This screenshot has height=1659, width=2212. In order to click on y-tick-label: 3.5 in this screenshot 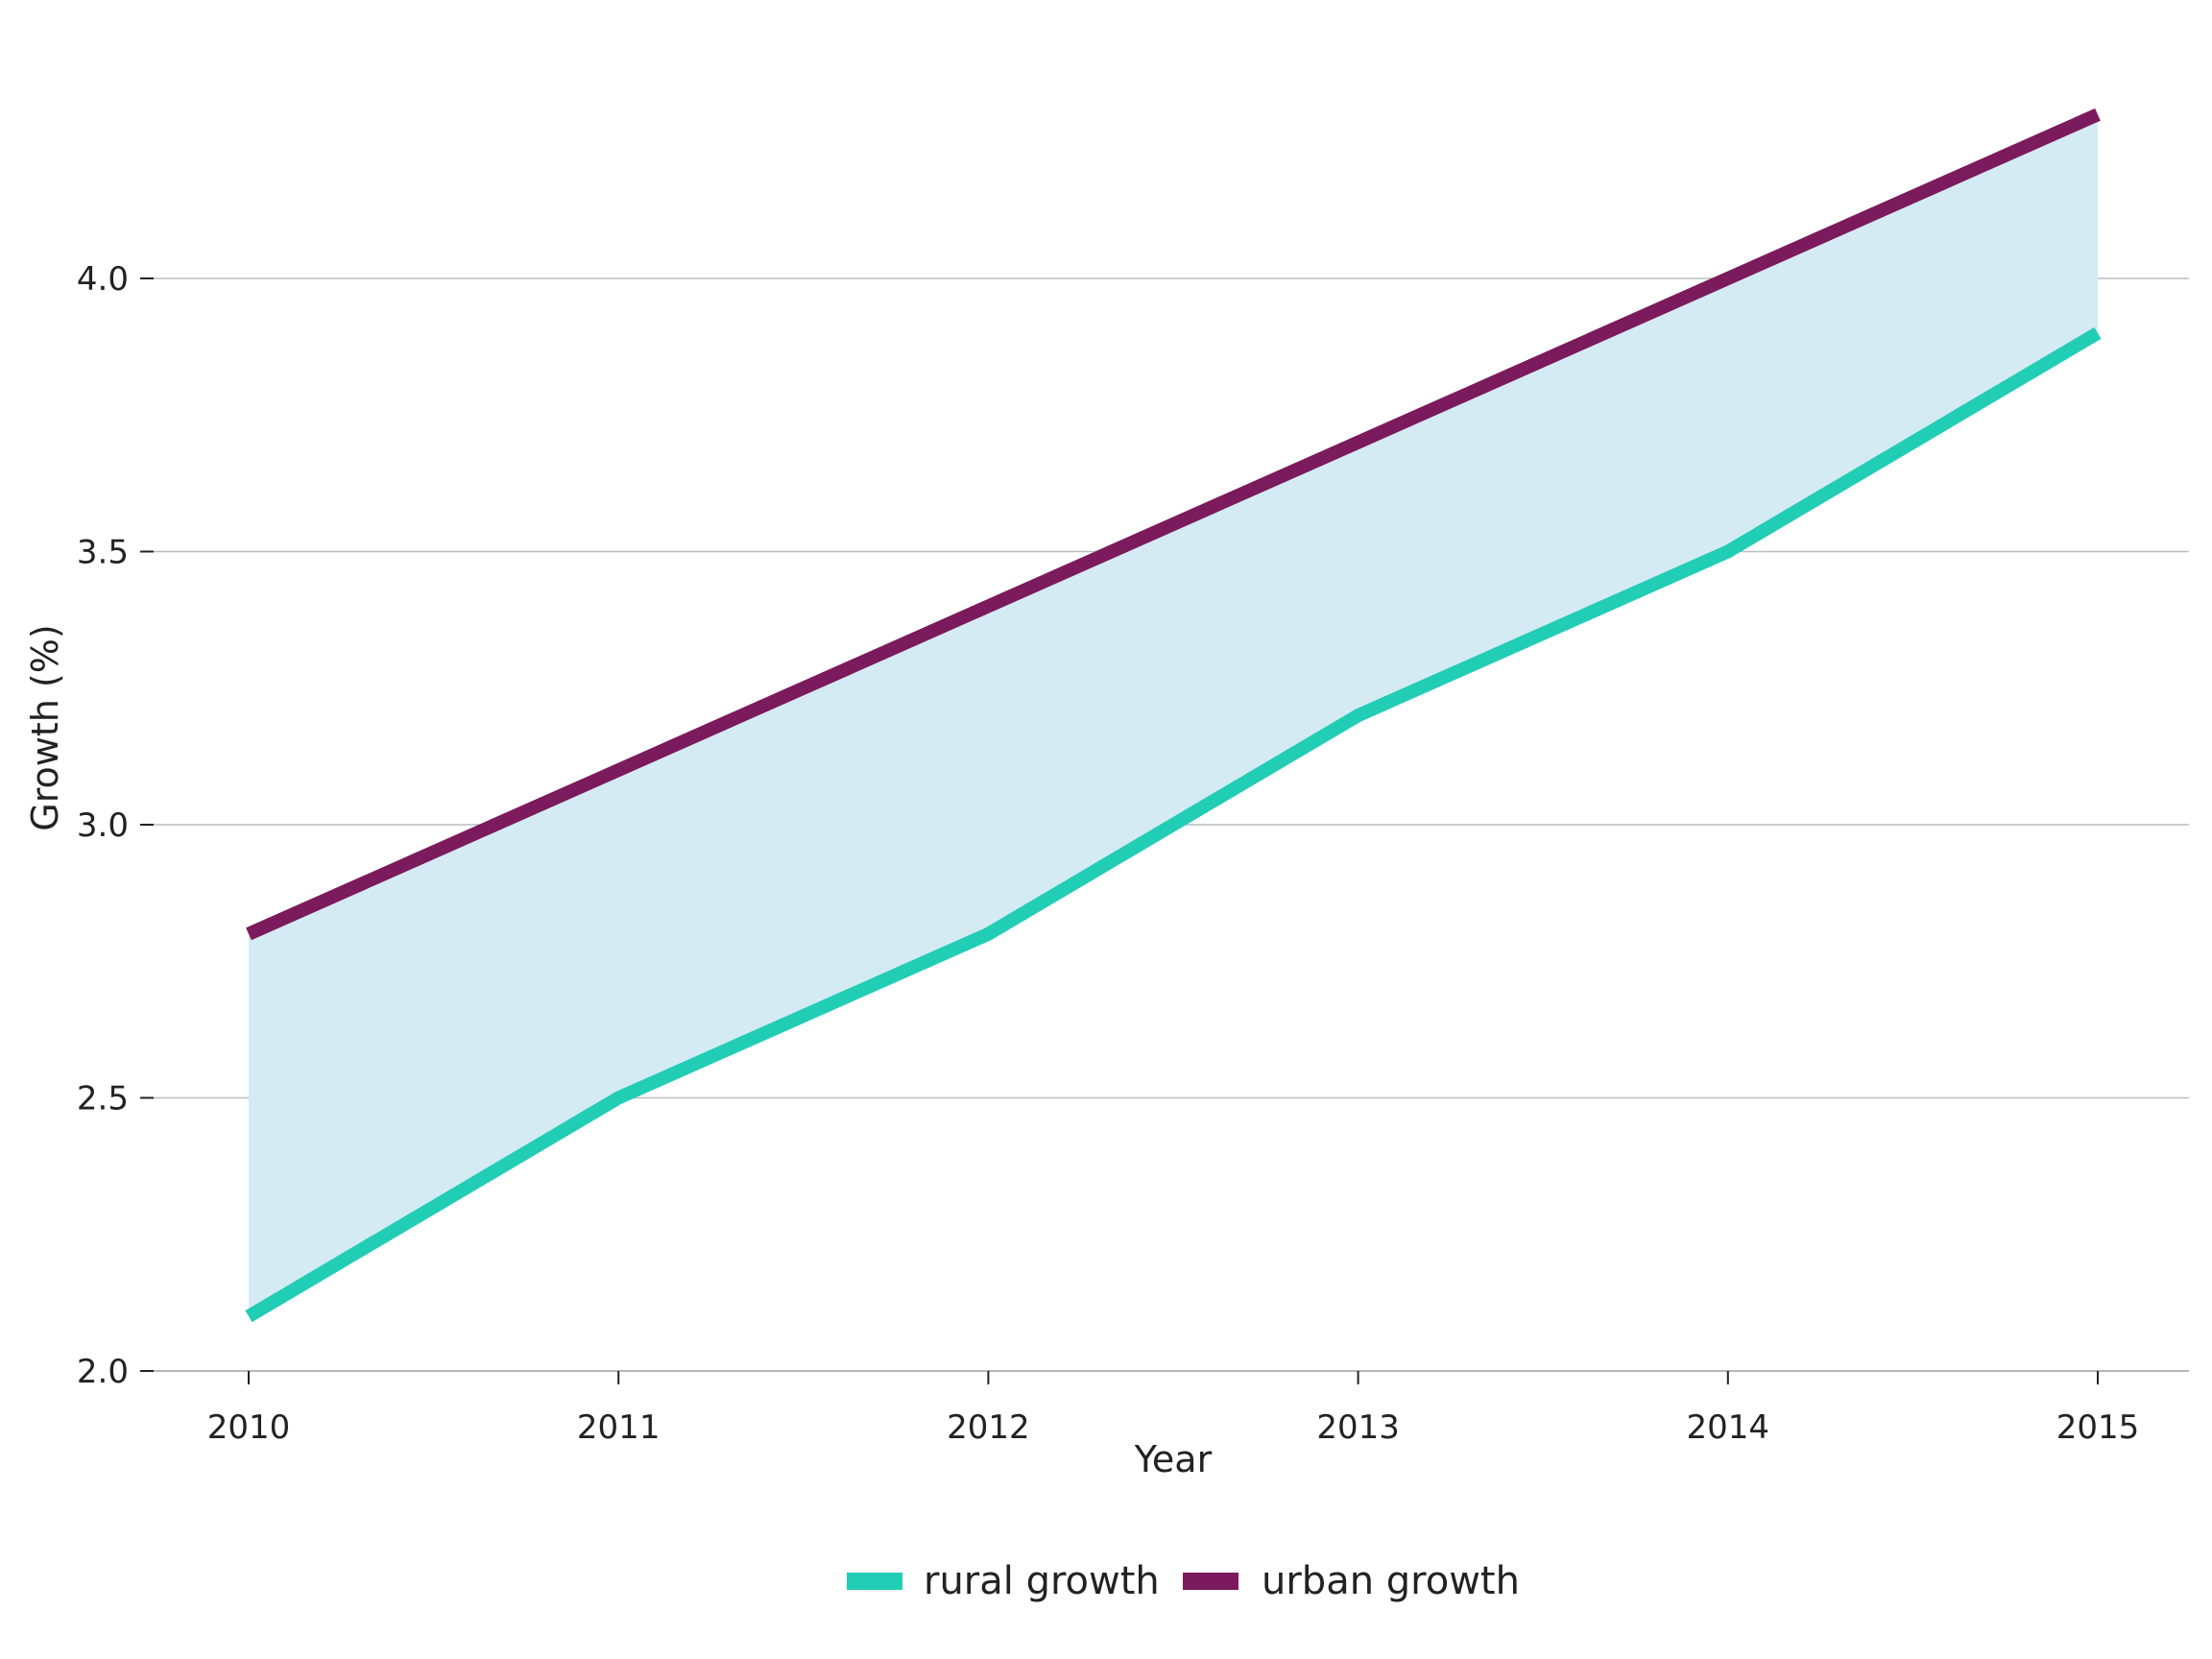, I will do `click(103, 553)`.